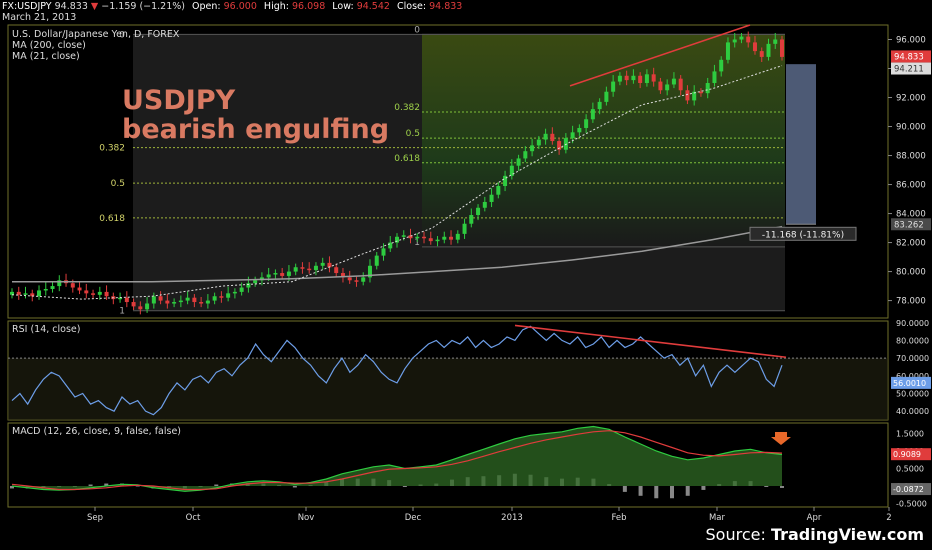 This screenshot has width=932, height=550. I want to click on rsi-tick-label: 50.0000, so click(912, 393).